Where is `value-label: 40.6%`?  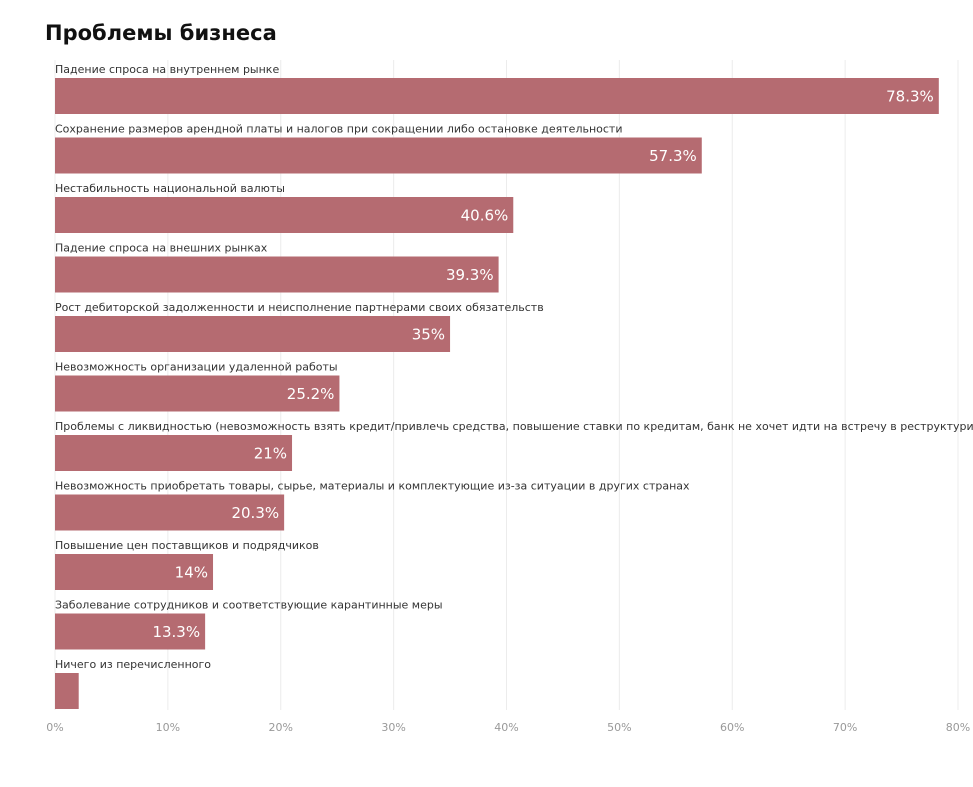 value-label: 40.6% is located at coordinates (485, 216).